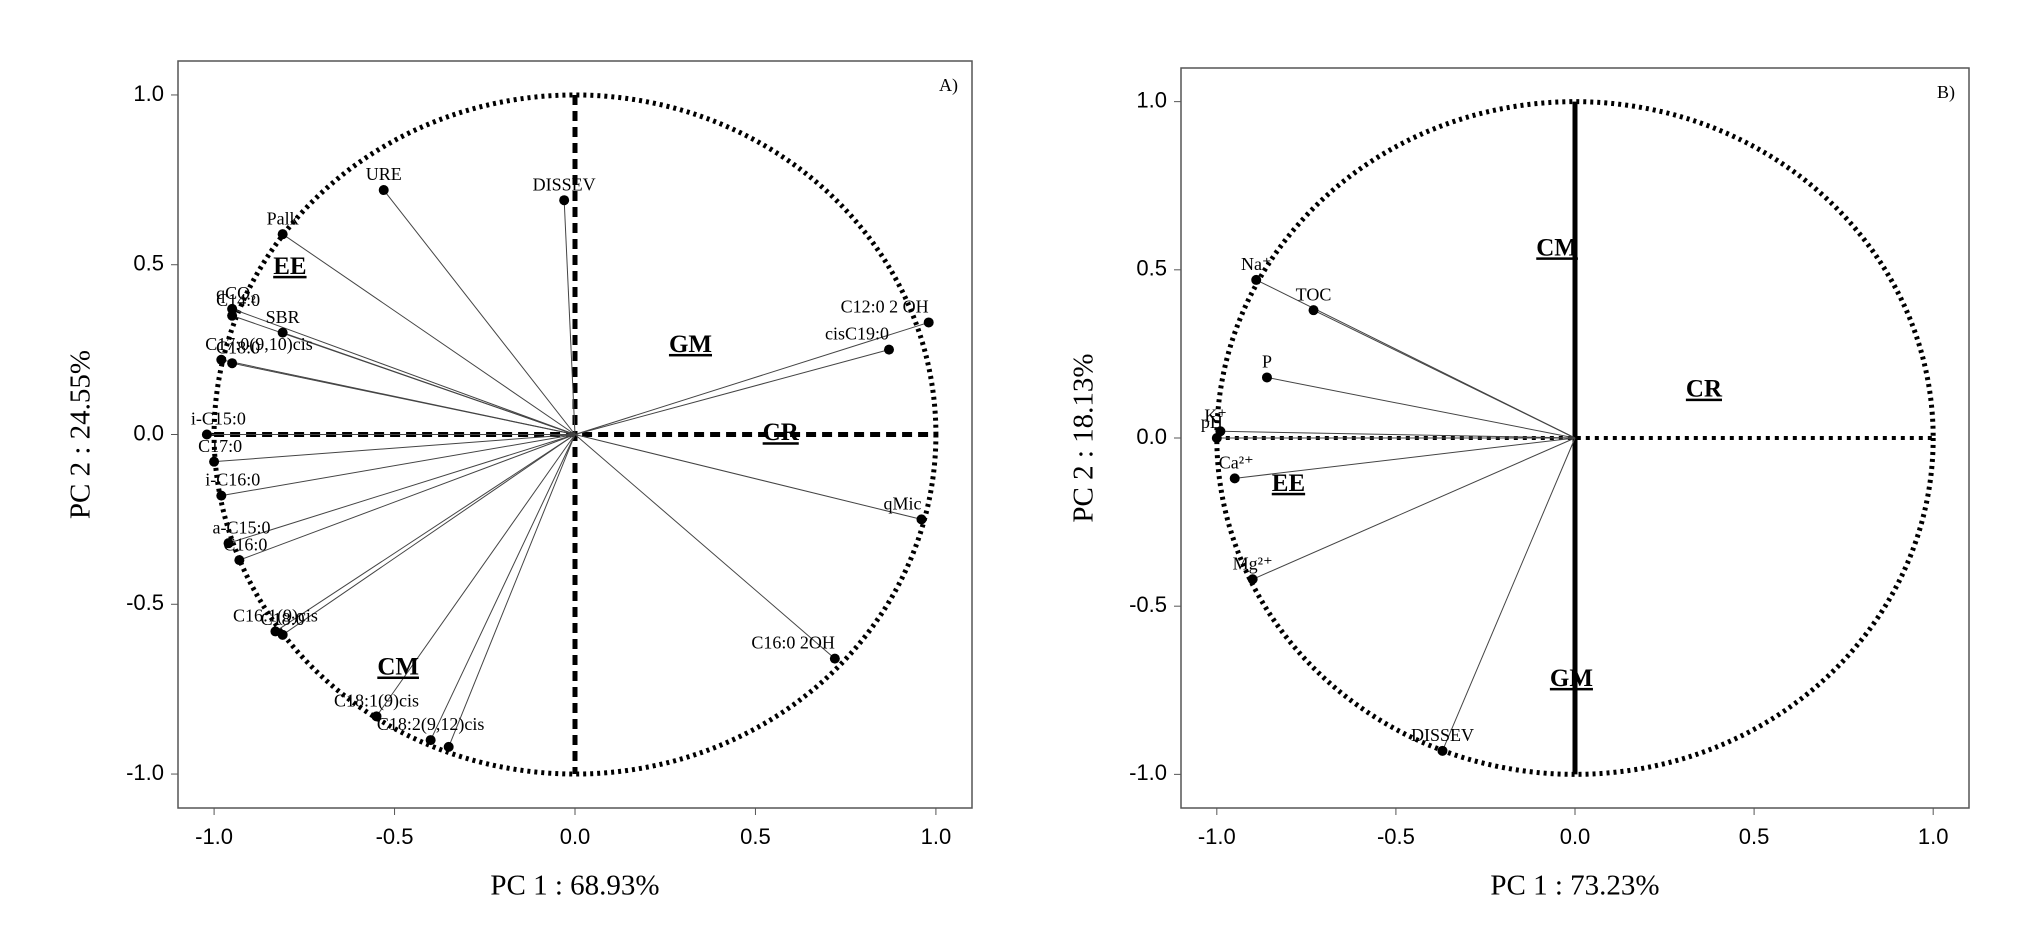 The image size is (2040, 949). I want to click on point-label: Na⁺, so click(1256, 264).